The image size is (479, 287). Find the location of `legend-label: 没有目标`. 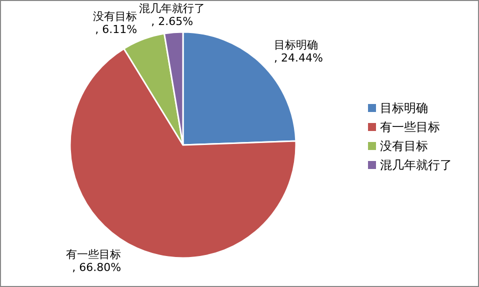

legend-label: 没有目标 is located at coordinates (404, 146).